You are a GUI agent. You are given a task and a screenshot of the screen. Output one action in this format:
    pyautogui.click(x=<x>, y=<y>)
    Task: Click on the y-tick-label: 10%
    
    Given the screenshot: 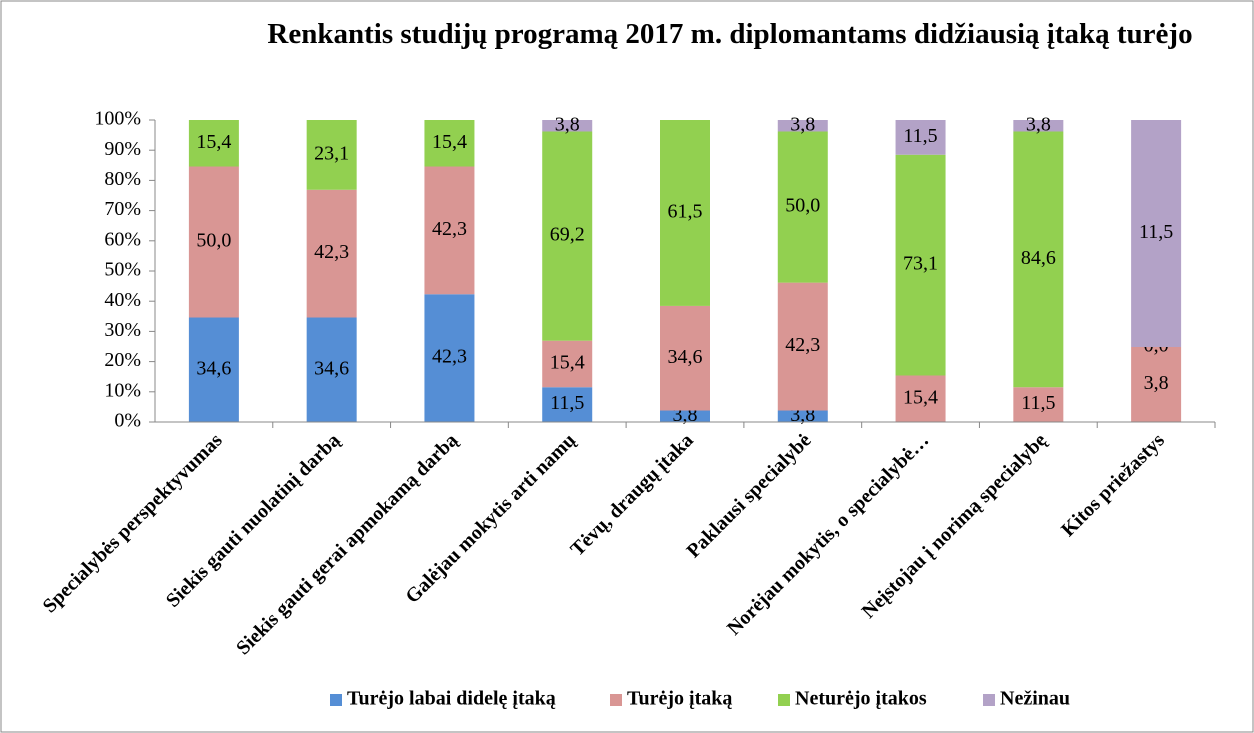 What is the action you would take?
    pyautogui.click(x=122, y=390)
    